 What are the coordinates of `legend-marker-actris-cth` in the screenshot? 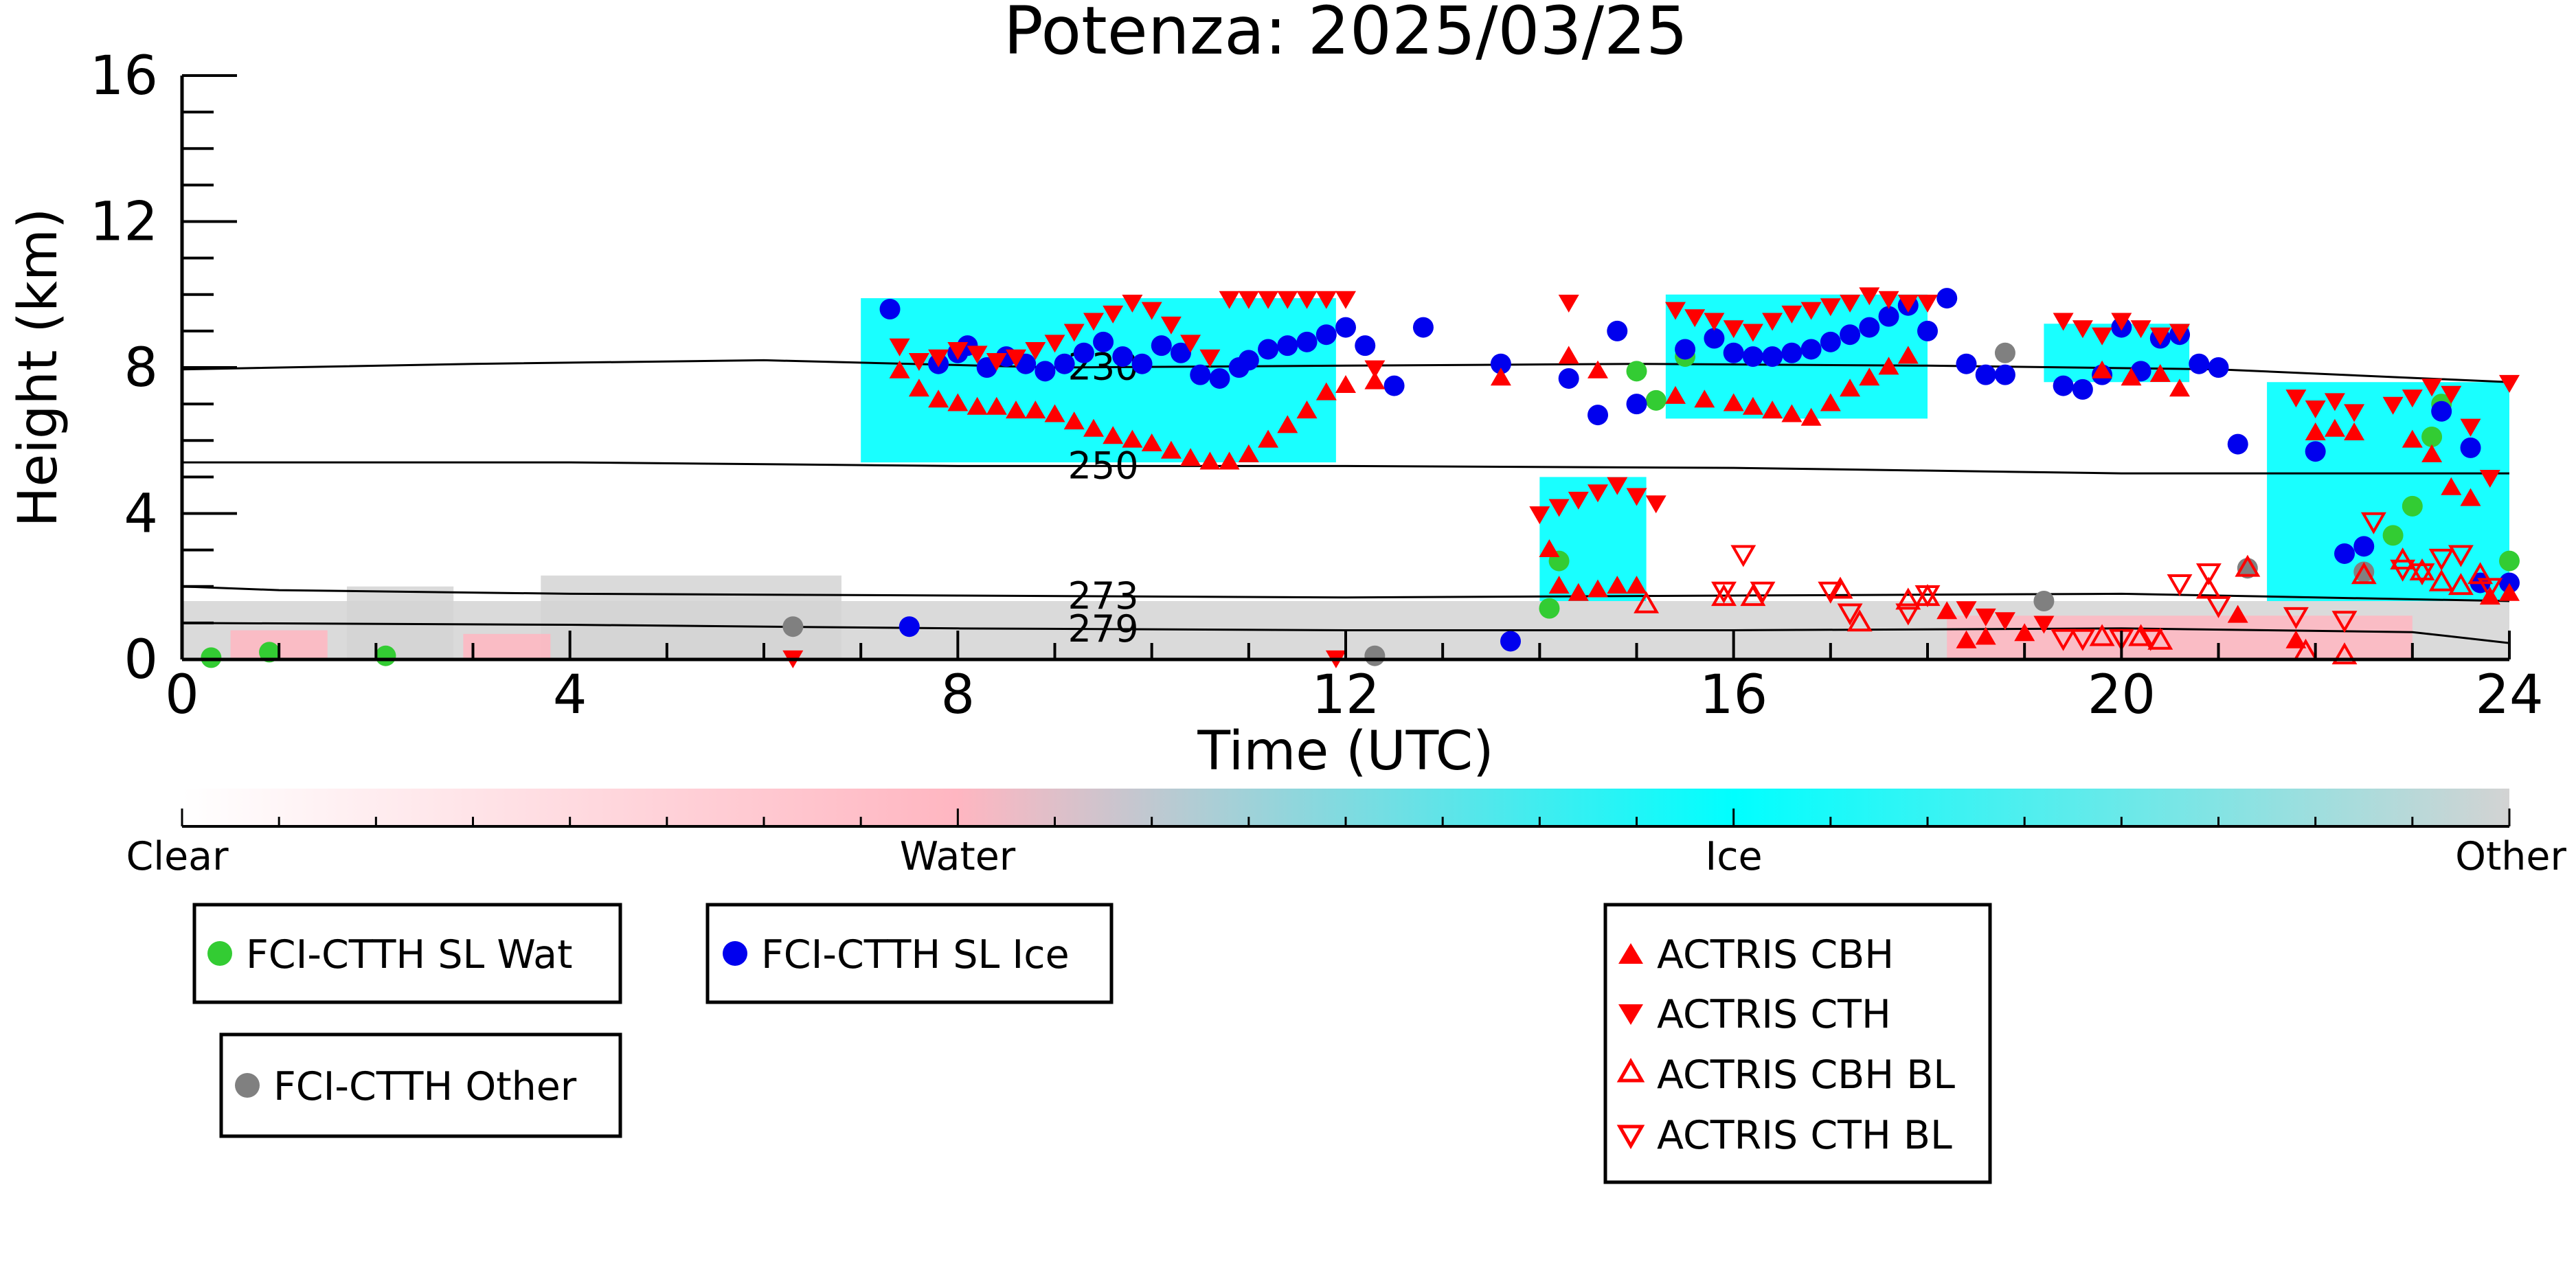 It's located at (1630, 1014).